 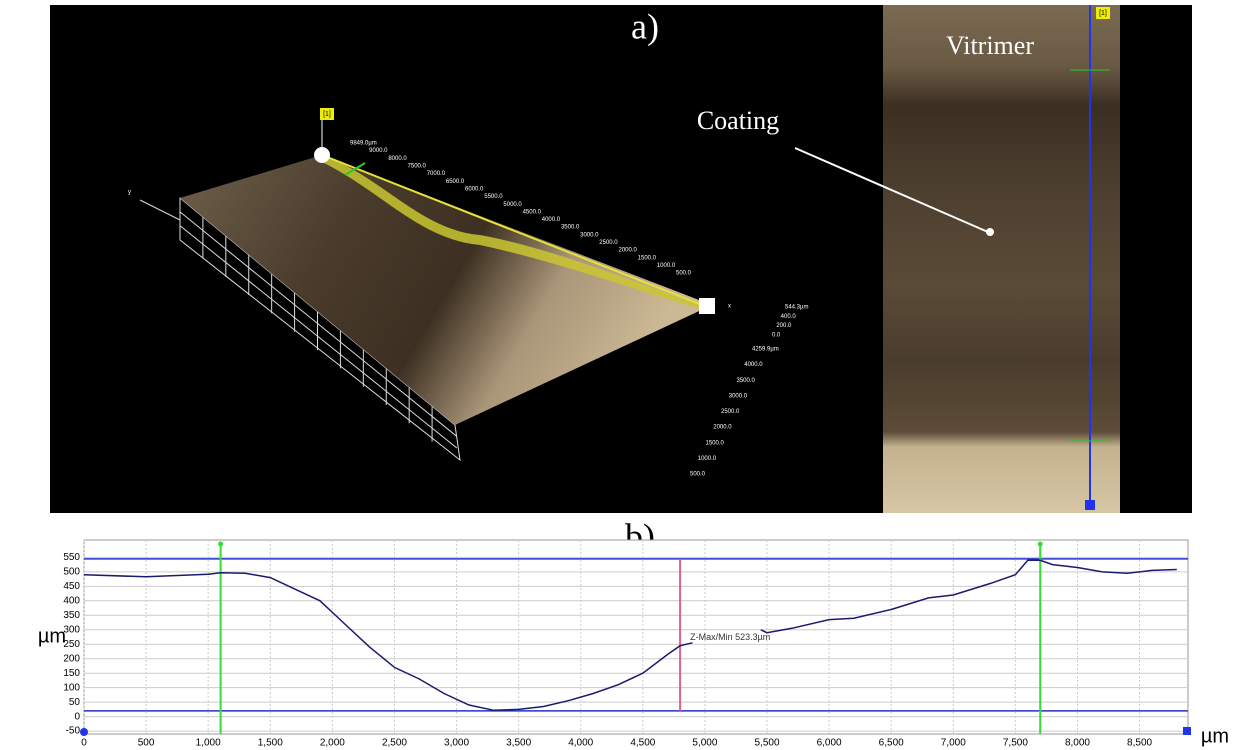 I want to click on y-tick-label: 250, so click(x=71, y=644).